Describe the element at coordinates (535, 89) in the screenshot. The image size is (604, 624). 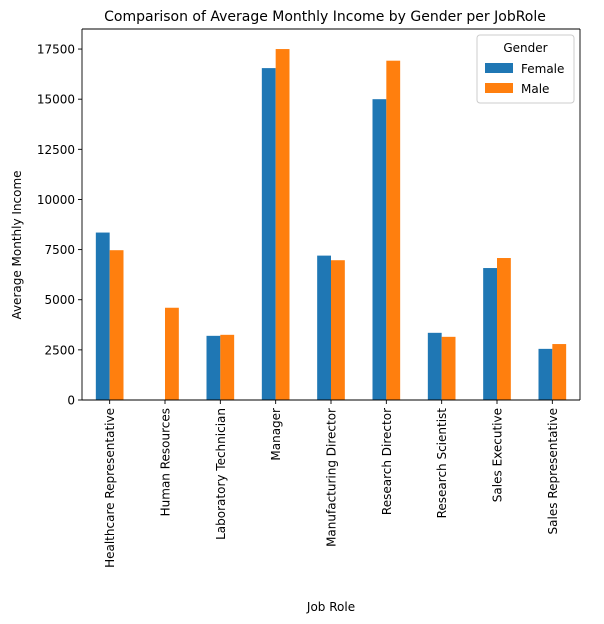
I see `legend-label-male: Male` at that location.